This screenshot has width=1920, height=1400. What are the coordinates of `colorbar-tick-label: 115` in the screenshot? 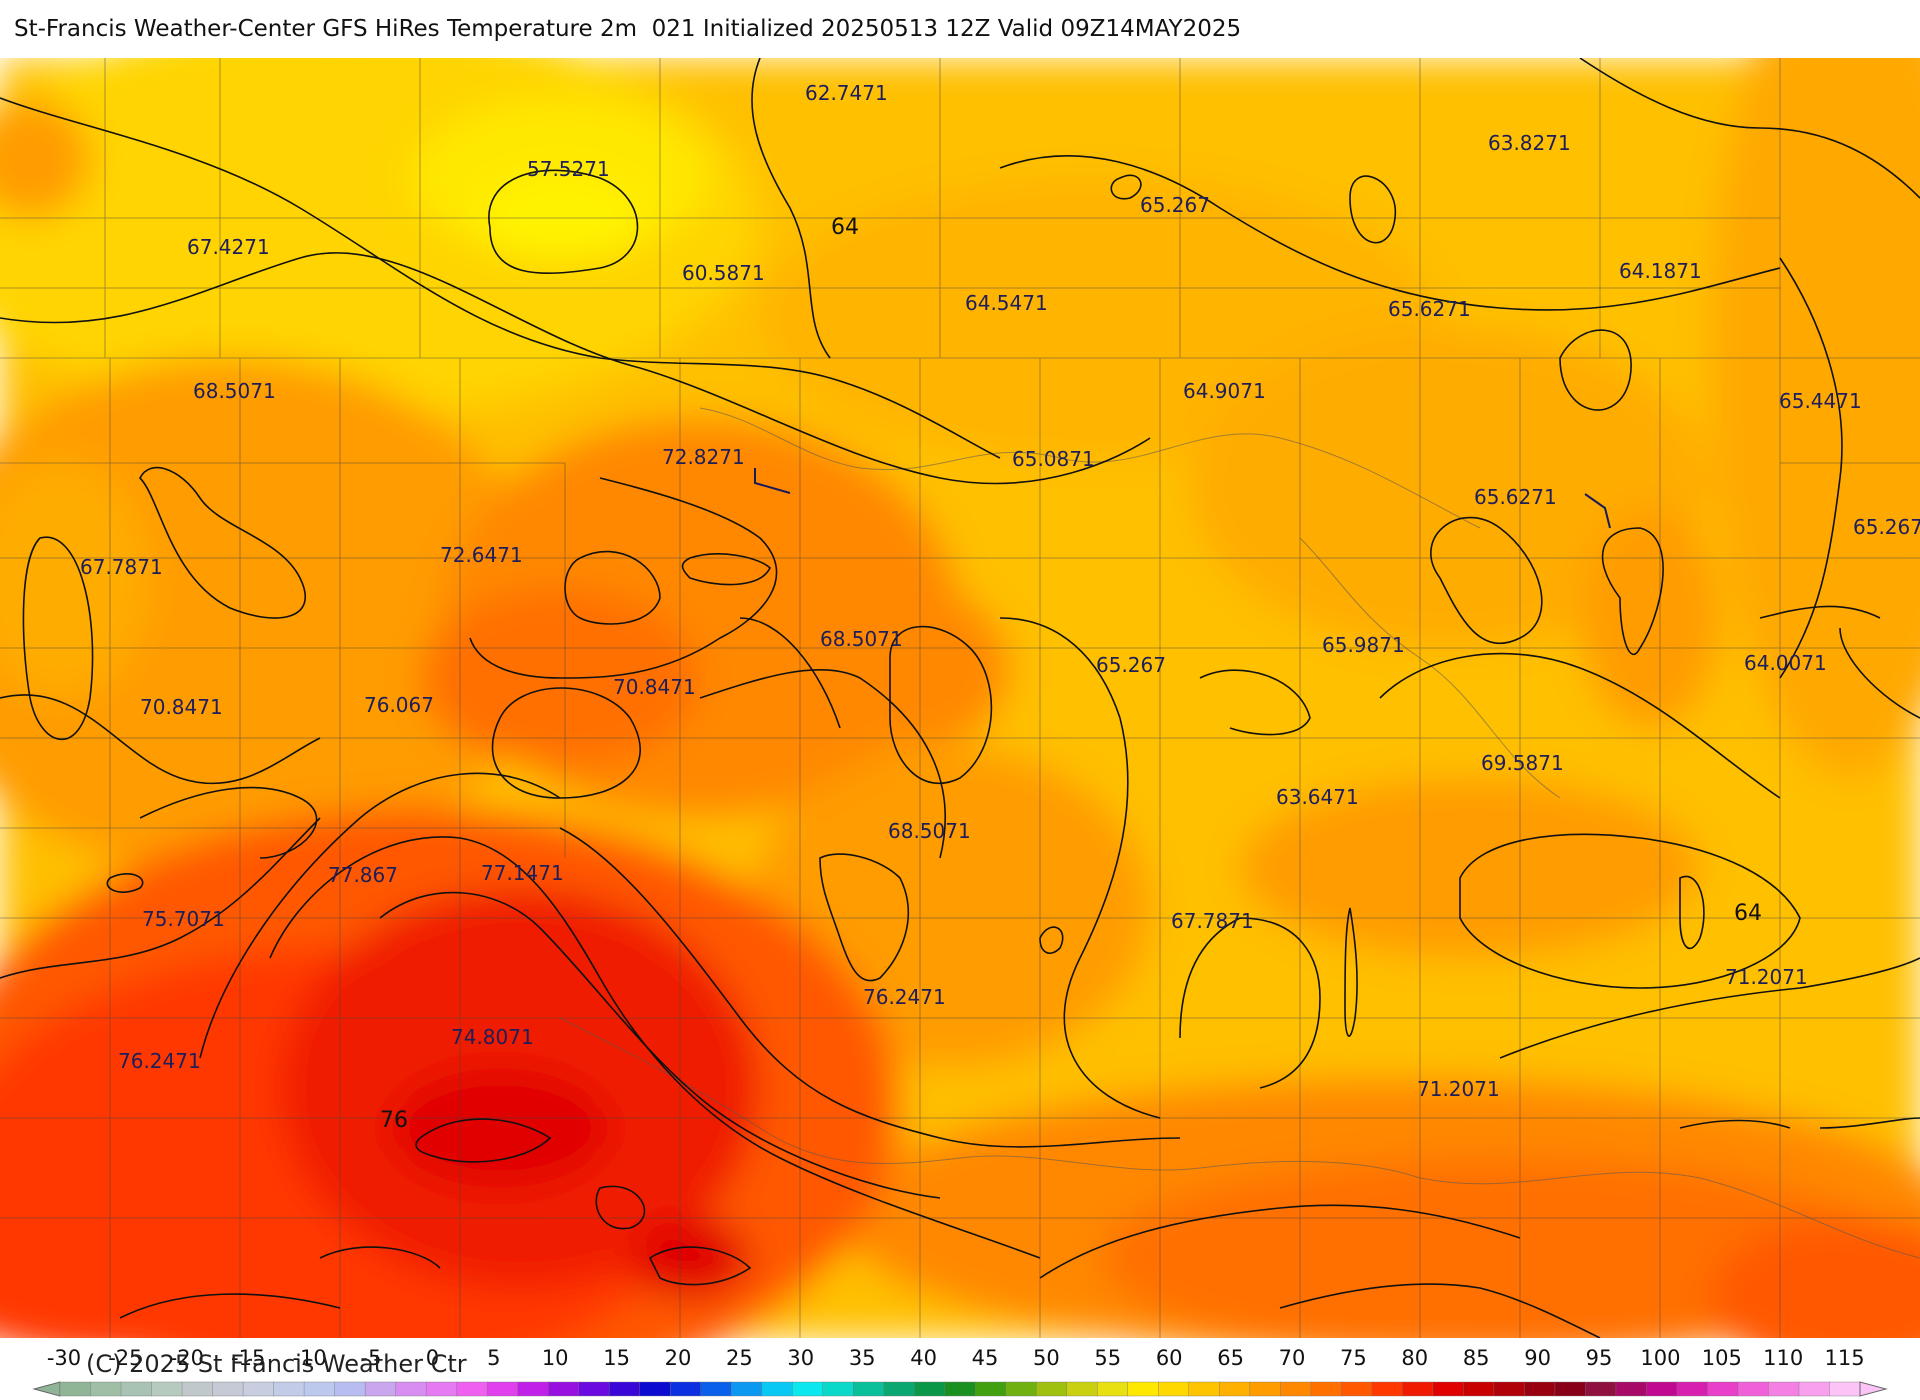 It's located at (1844, 1358).